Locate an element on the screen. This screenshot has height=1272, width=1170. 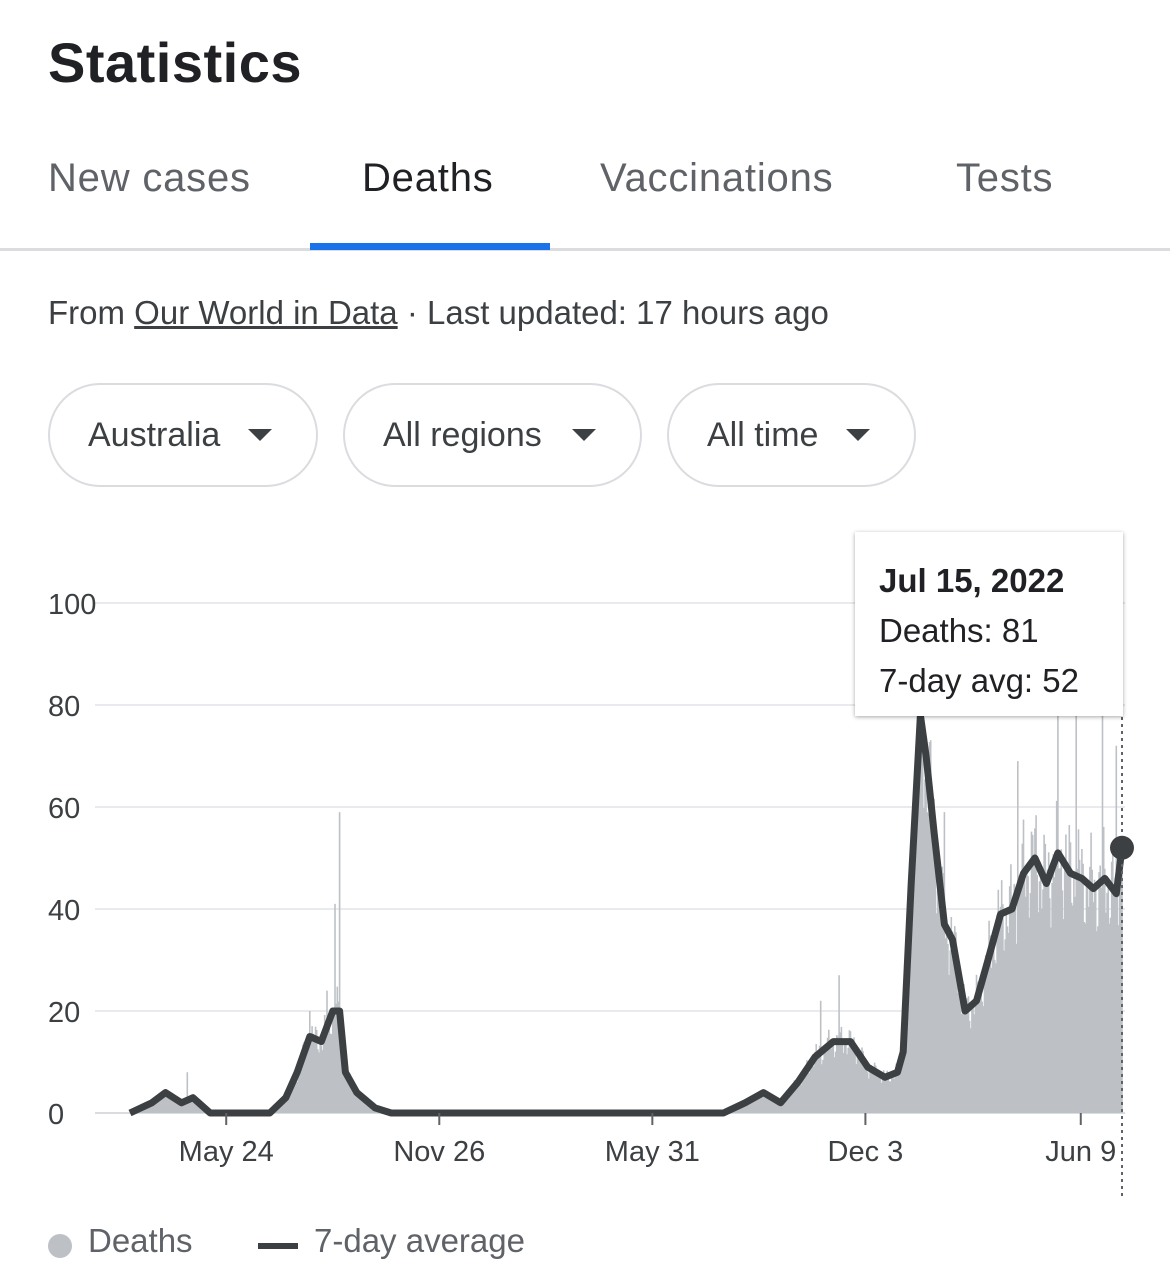
source-link: Our World in Data is located at coordinates (266, 312).